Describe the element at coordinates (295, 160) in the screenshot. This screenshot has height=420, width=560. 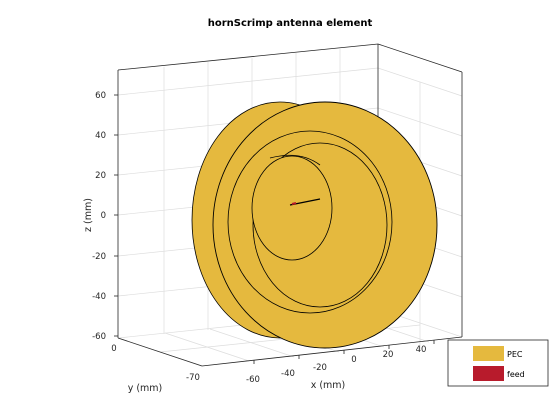
I see `horn-inner-arc` at that location.